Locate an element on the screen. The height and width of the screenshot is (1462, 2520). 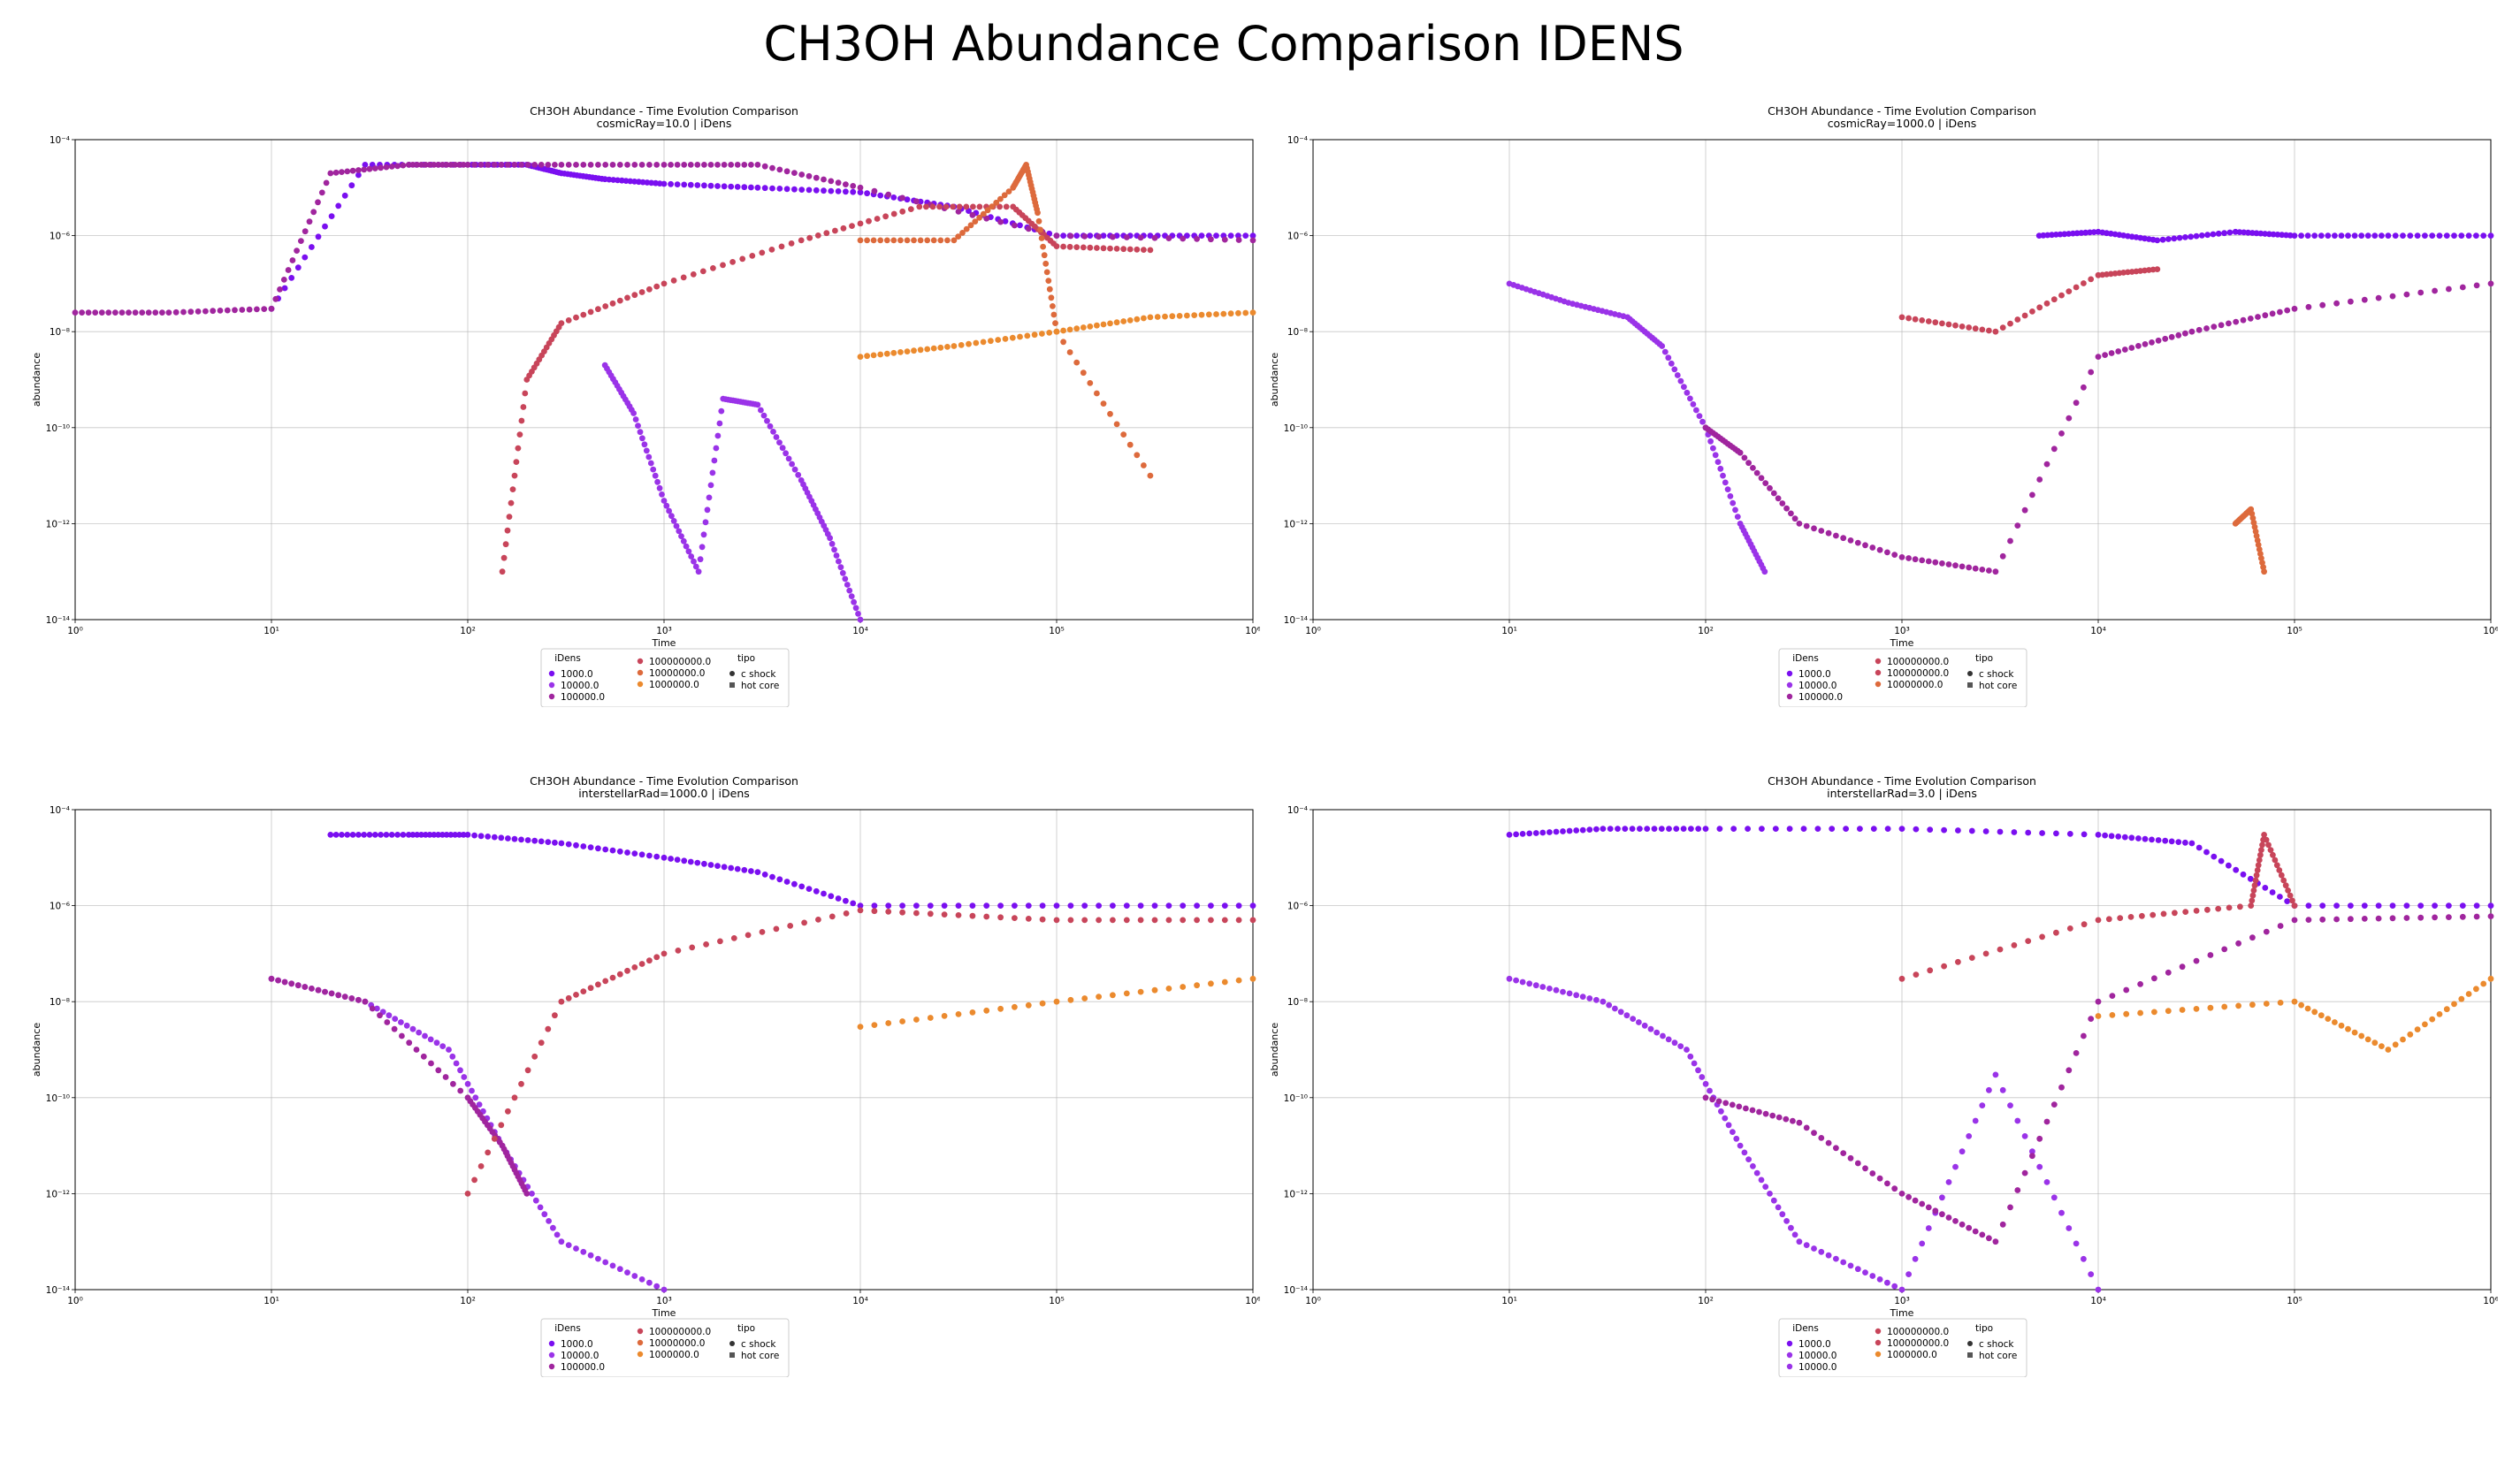
legend-label: 1000.0 is located at coordinates (1814, 674).